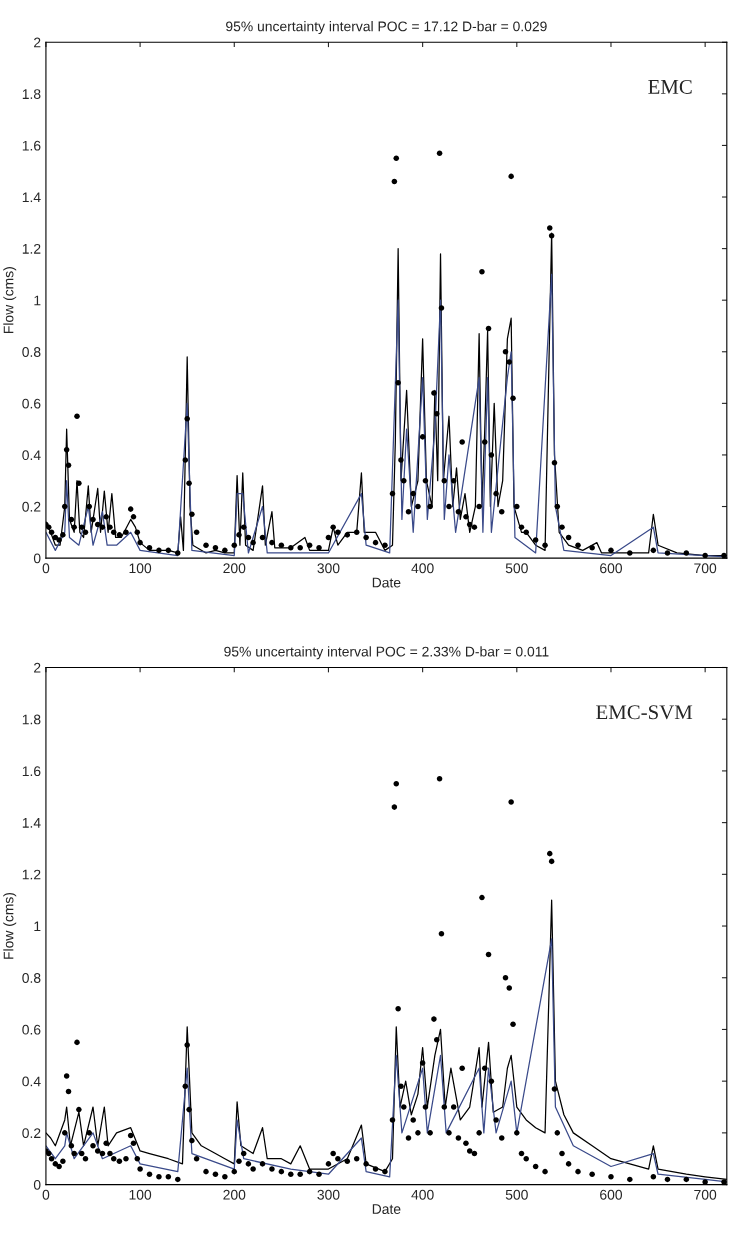  I want to click on annotation: EMC-SVM, so click(644, 712).